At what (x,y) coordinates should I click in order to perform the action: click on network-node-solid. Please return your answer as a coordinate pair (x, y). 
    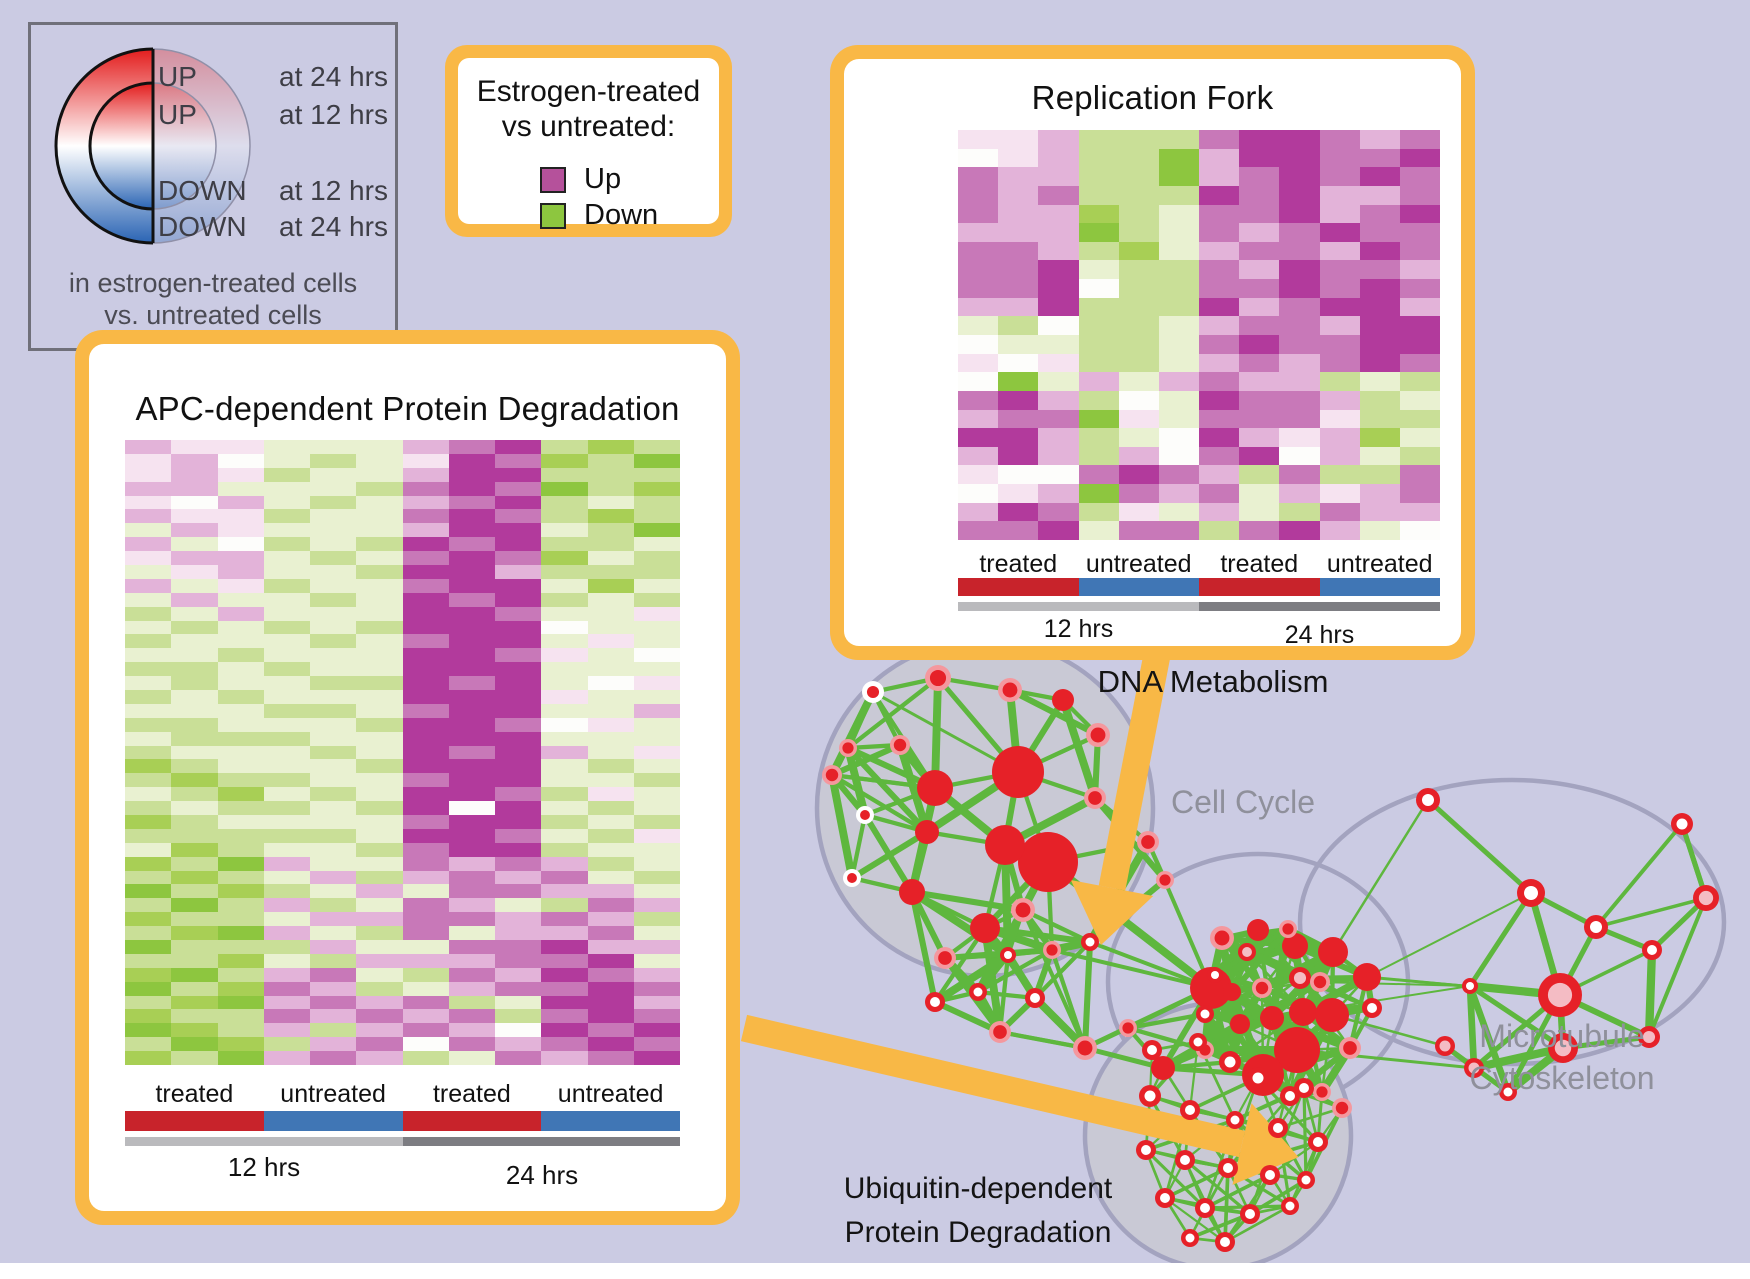
    Looking at the image, I should click on (1333, 952).